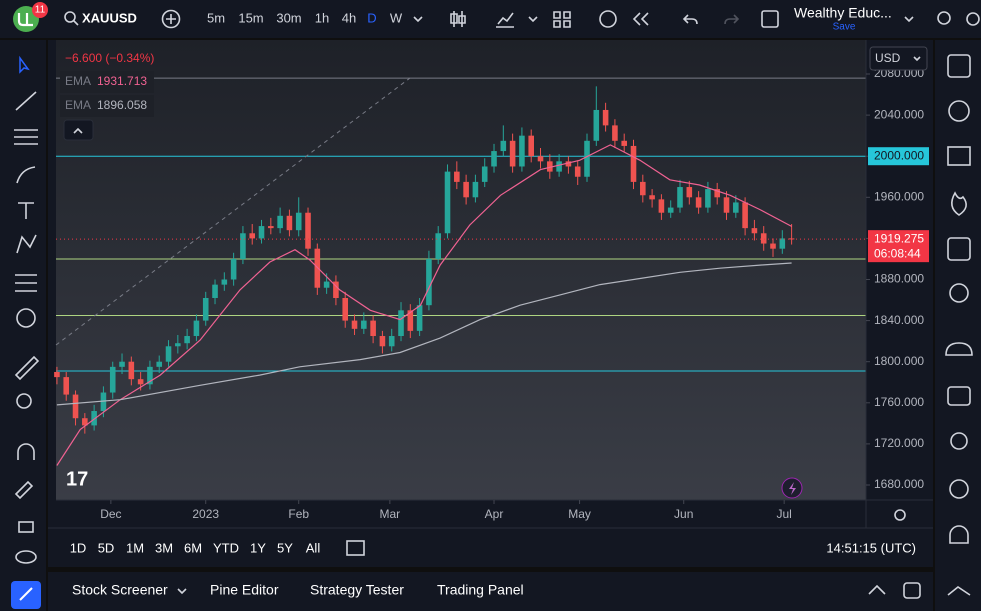 The width and height of the screenshot is (981, 611). I want to click on ideas, so click(959, 293).